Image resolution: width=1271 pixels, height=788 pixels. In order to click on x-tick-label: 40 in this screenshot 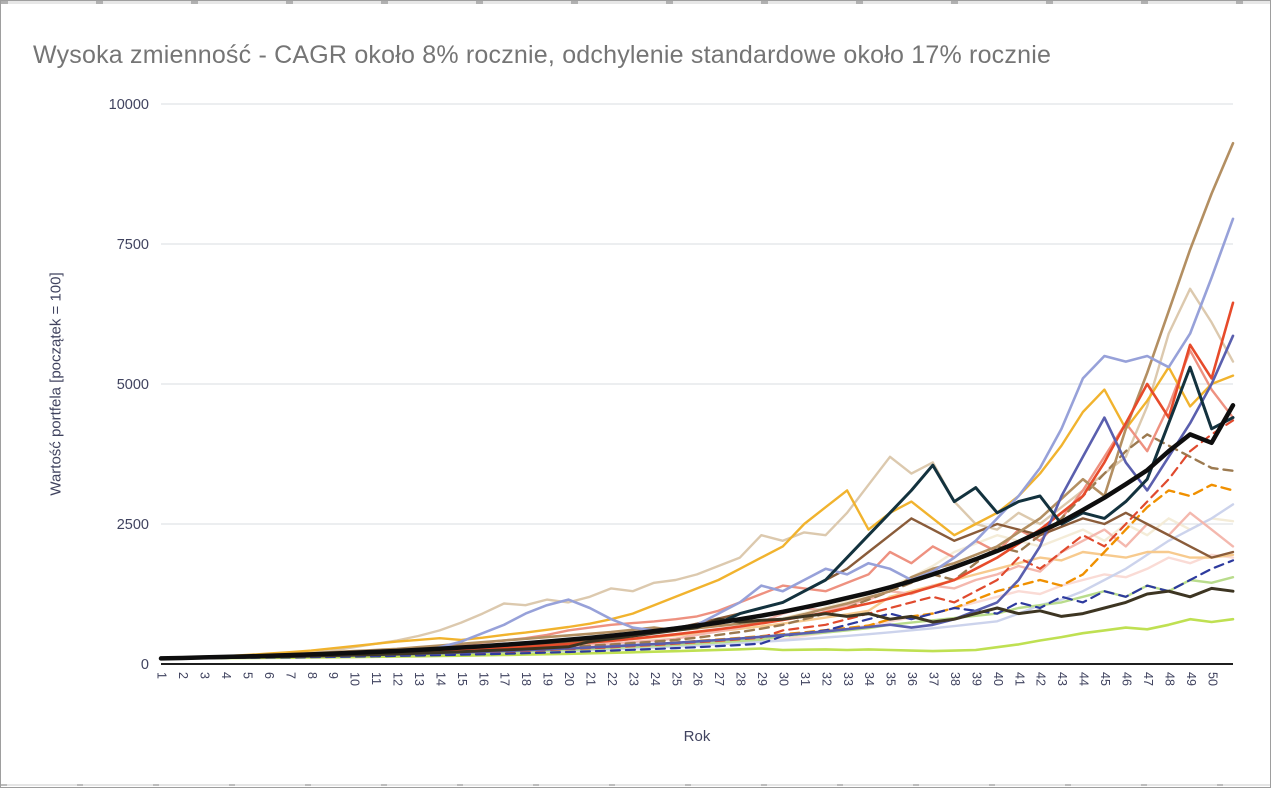, I will do `click(998, 679)`.